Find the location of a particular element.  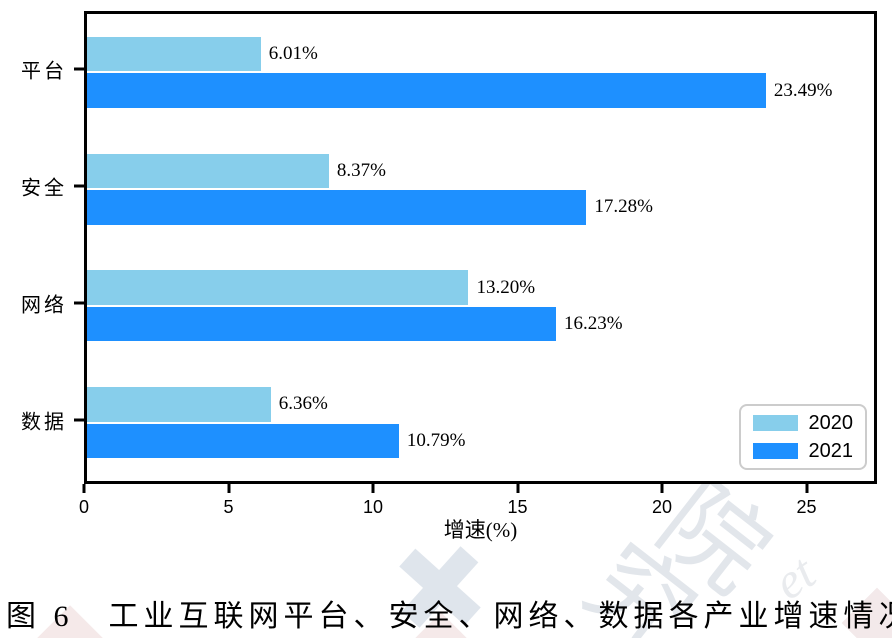

bar-value-label: 6.01% is located at coordinates (293, 54).